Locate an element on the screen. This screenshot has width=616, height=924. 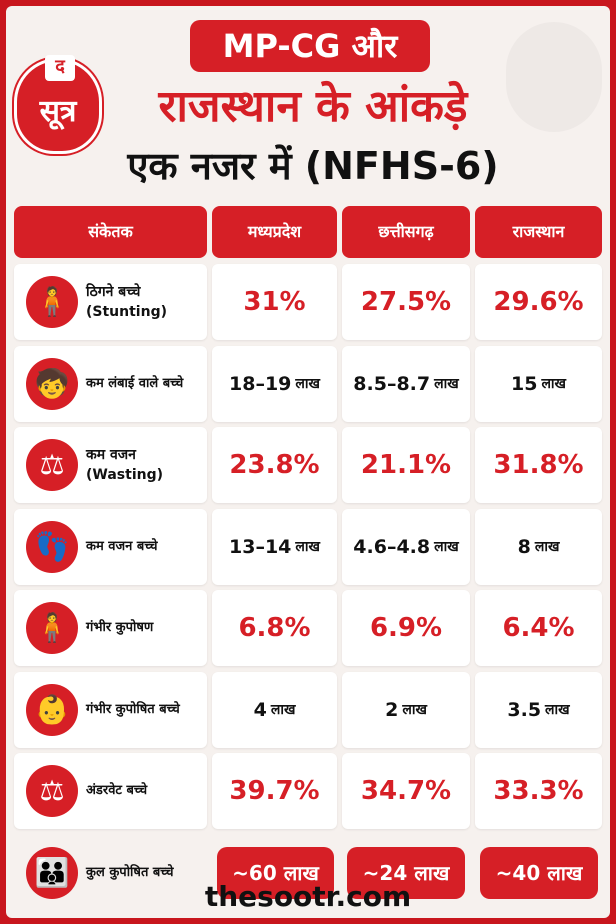
value-cell-cg: 2 लाख is located at coordinates (406, 709).